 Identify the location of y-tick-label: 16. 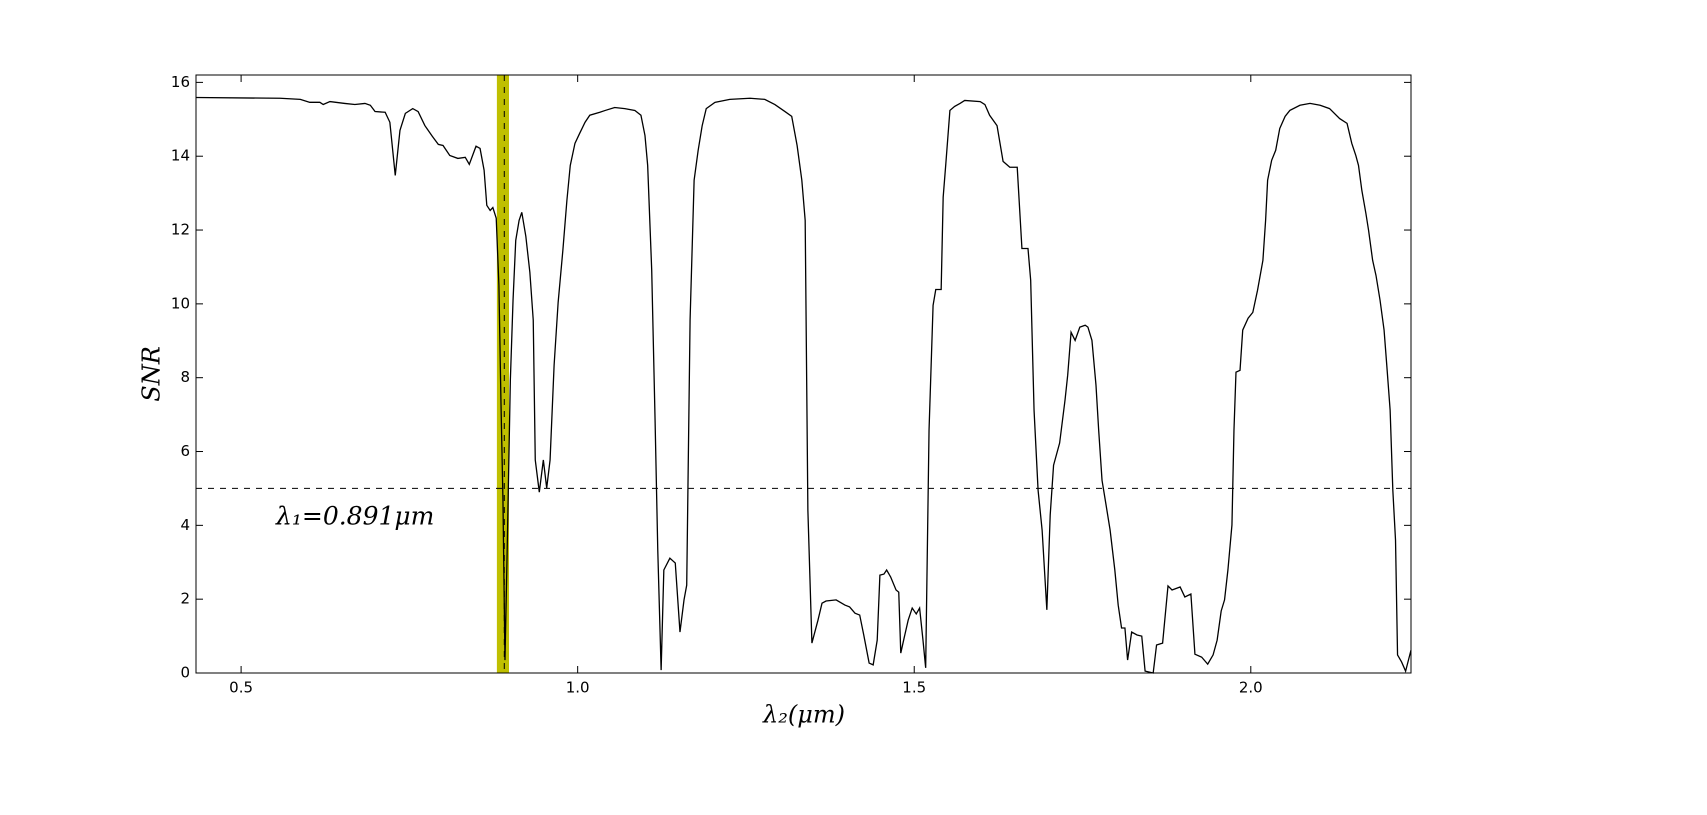
(180, 82).